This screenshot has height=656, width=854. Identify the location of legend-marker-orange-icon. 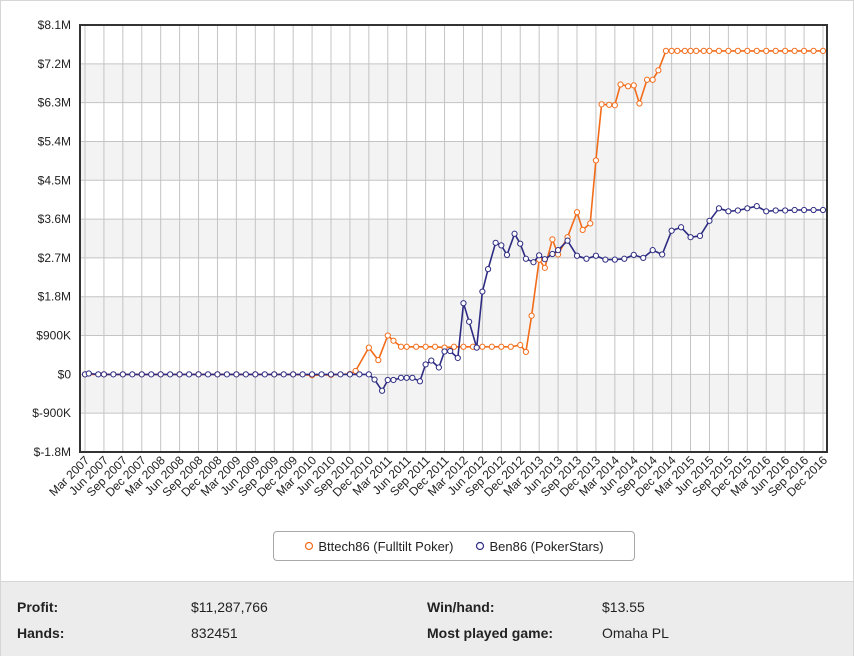
(309, 546).